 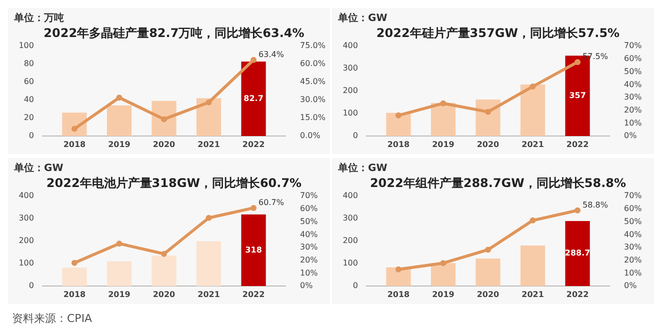 I want to click on y2-tick-label: 60.0%, so click(x=313, y=63).